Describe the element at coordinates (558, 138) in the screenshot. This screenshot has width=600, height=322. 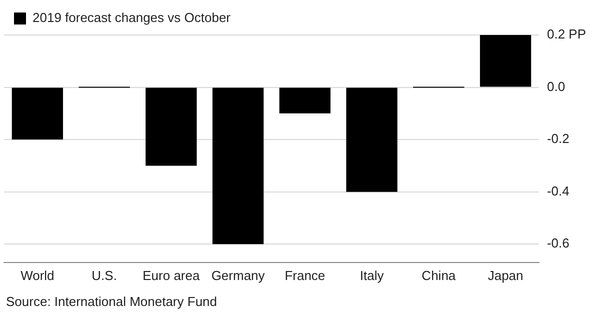
I see `y-tick-label: -0.2` at that location.